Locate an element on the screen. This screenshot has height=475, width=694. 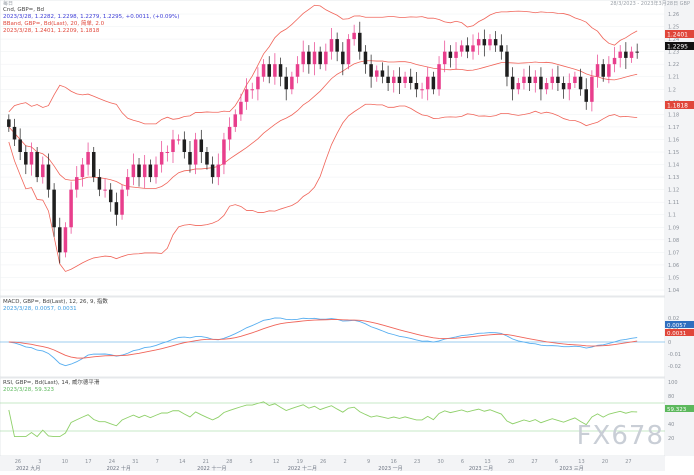
month-label: 2022 九月 is located at coordinates (28, 468).